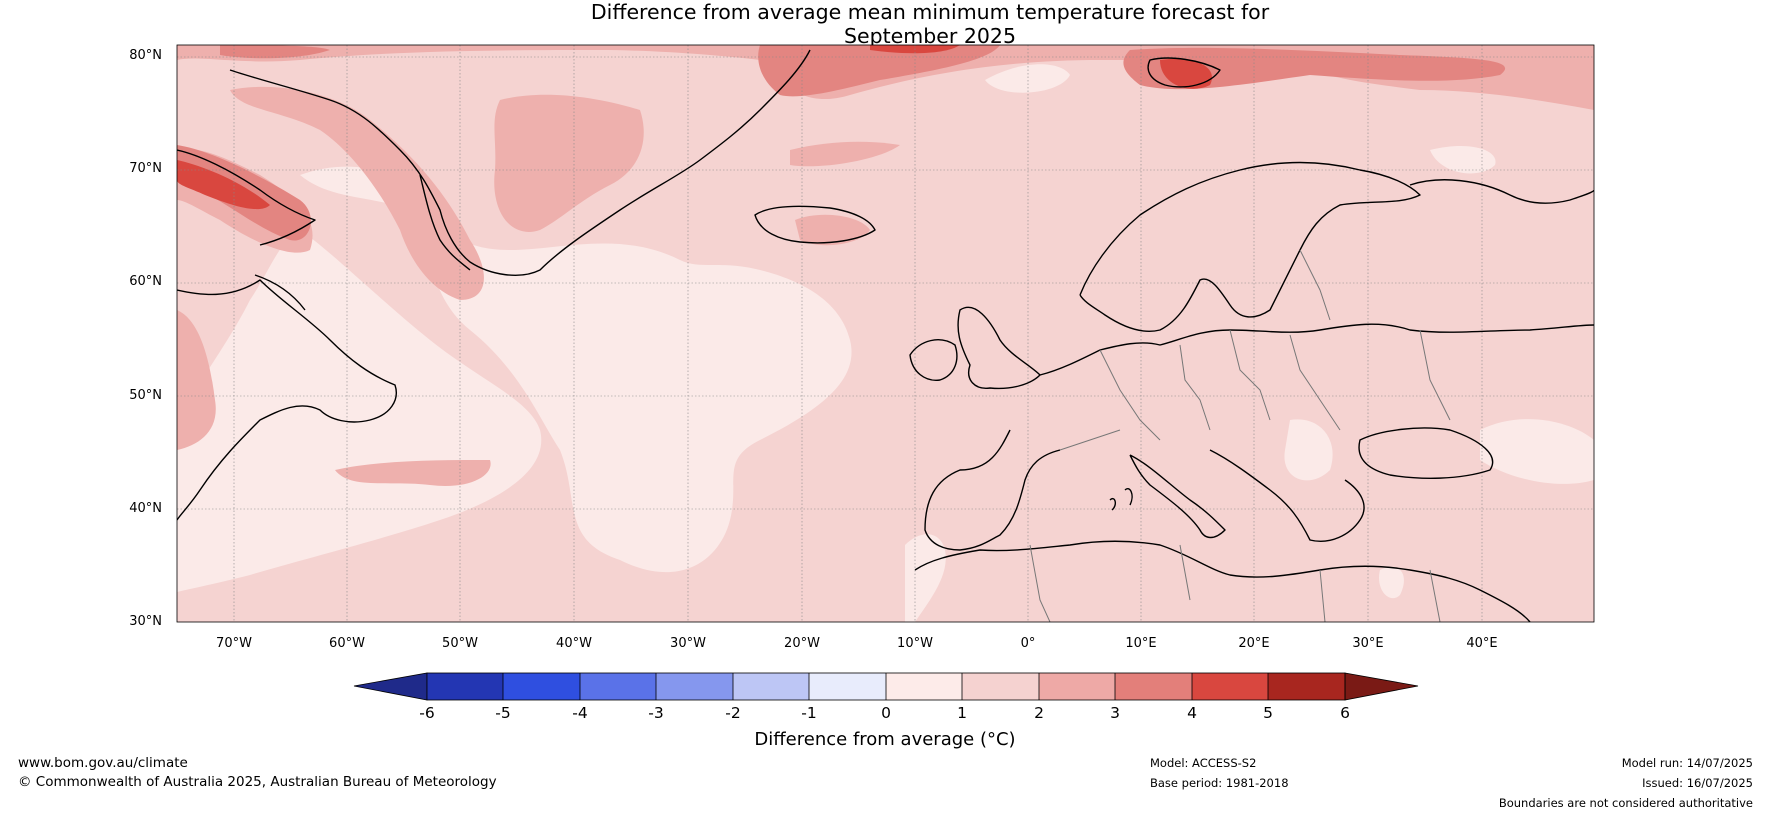 Image resolution: width=1770 pixels, height=816 pixels. I want to click on title-line-2: September 2025, so click(930, 36).